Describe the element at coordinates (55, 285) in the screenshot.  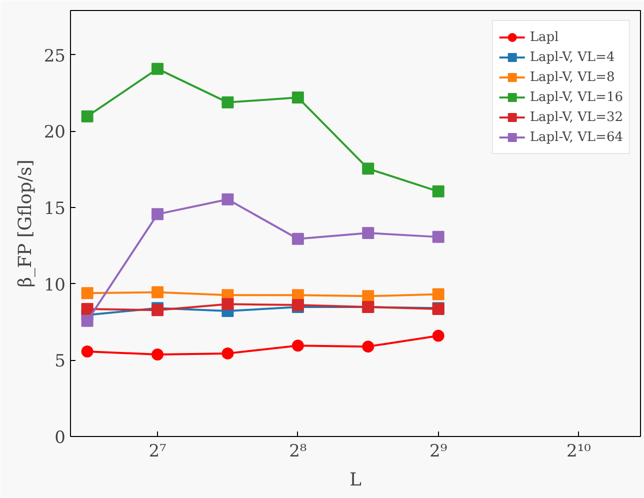
I see `y-tick-label: 10` at that location.